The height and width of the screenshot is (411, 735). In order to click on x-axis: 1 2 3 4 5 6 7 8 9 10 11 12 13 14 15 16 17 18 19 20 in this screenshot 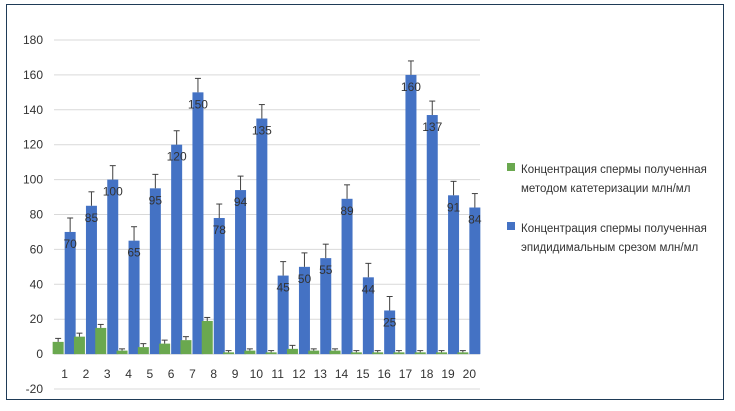, I will do `click(268, 374)`.